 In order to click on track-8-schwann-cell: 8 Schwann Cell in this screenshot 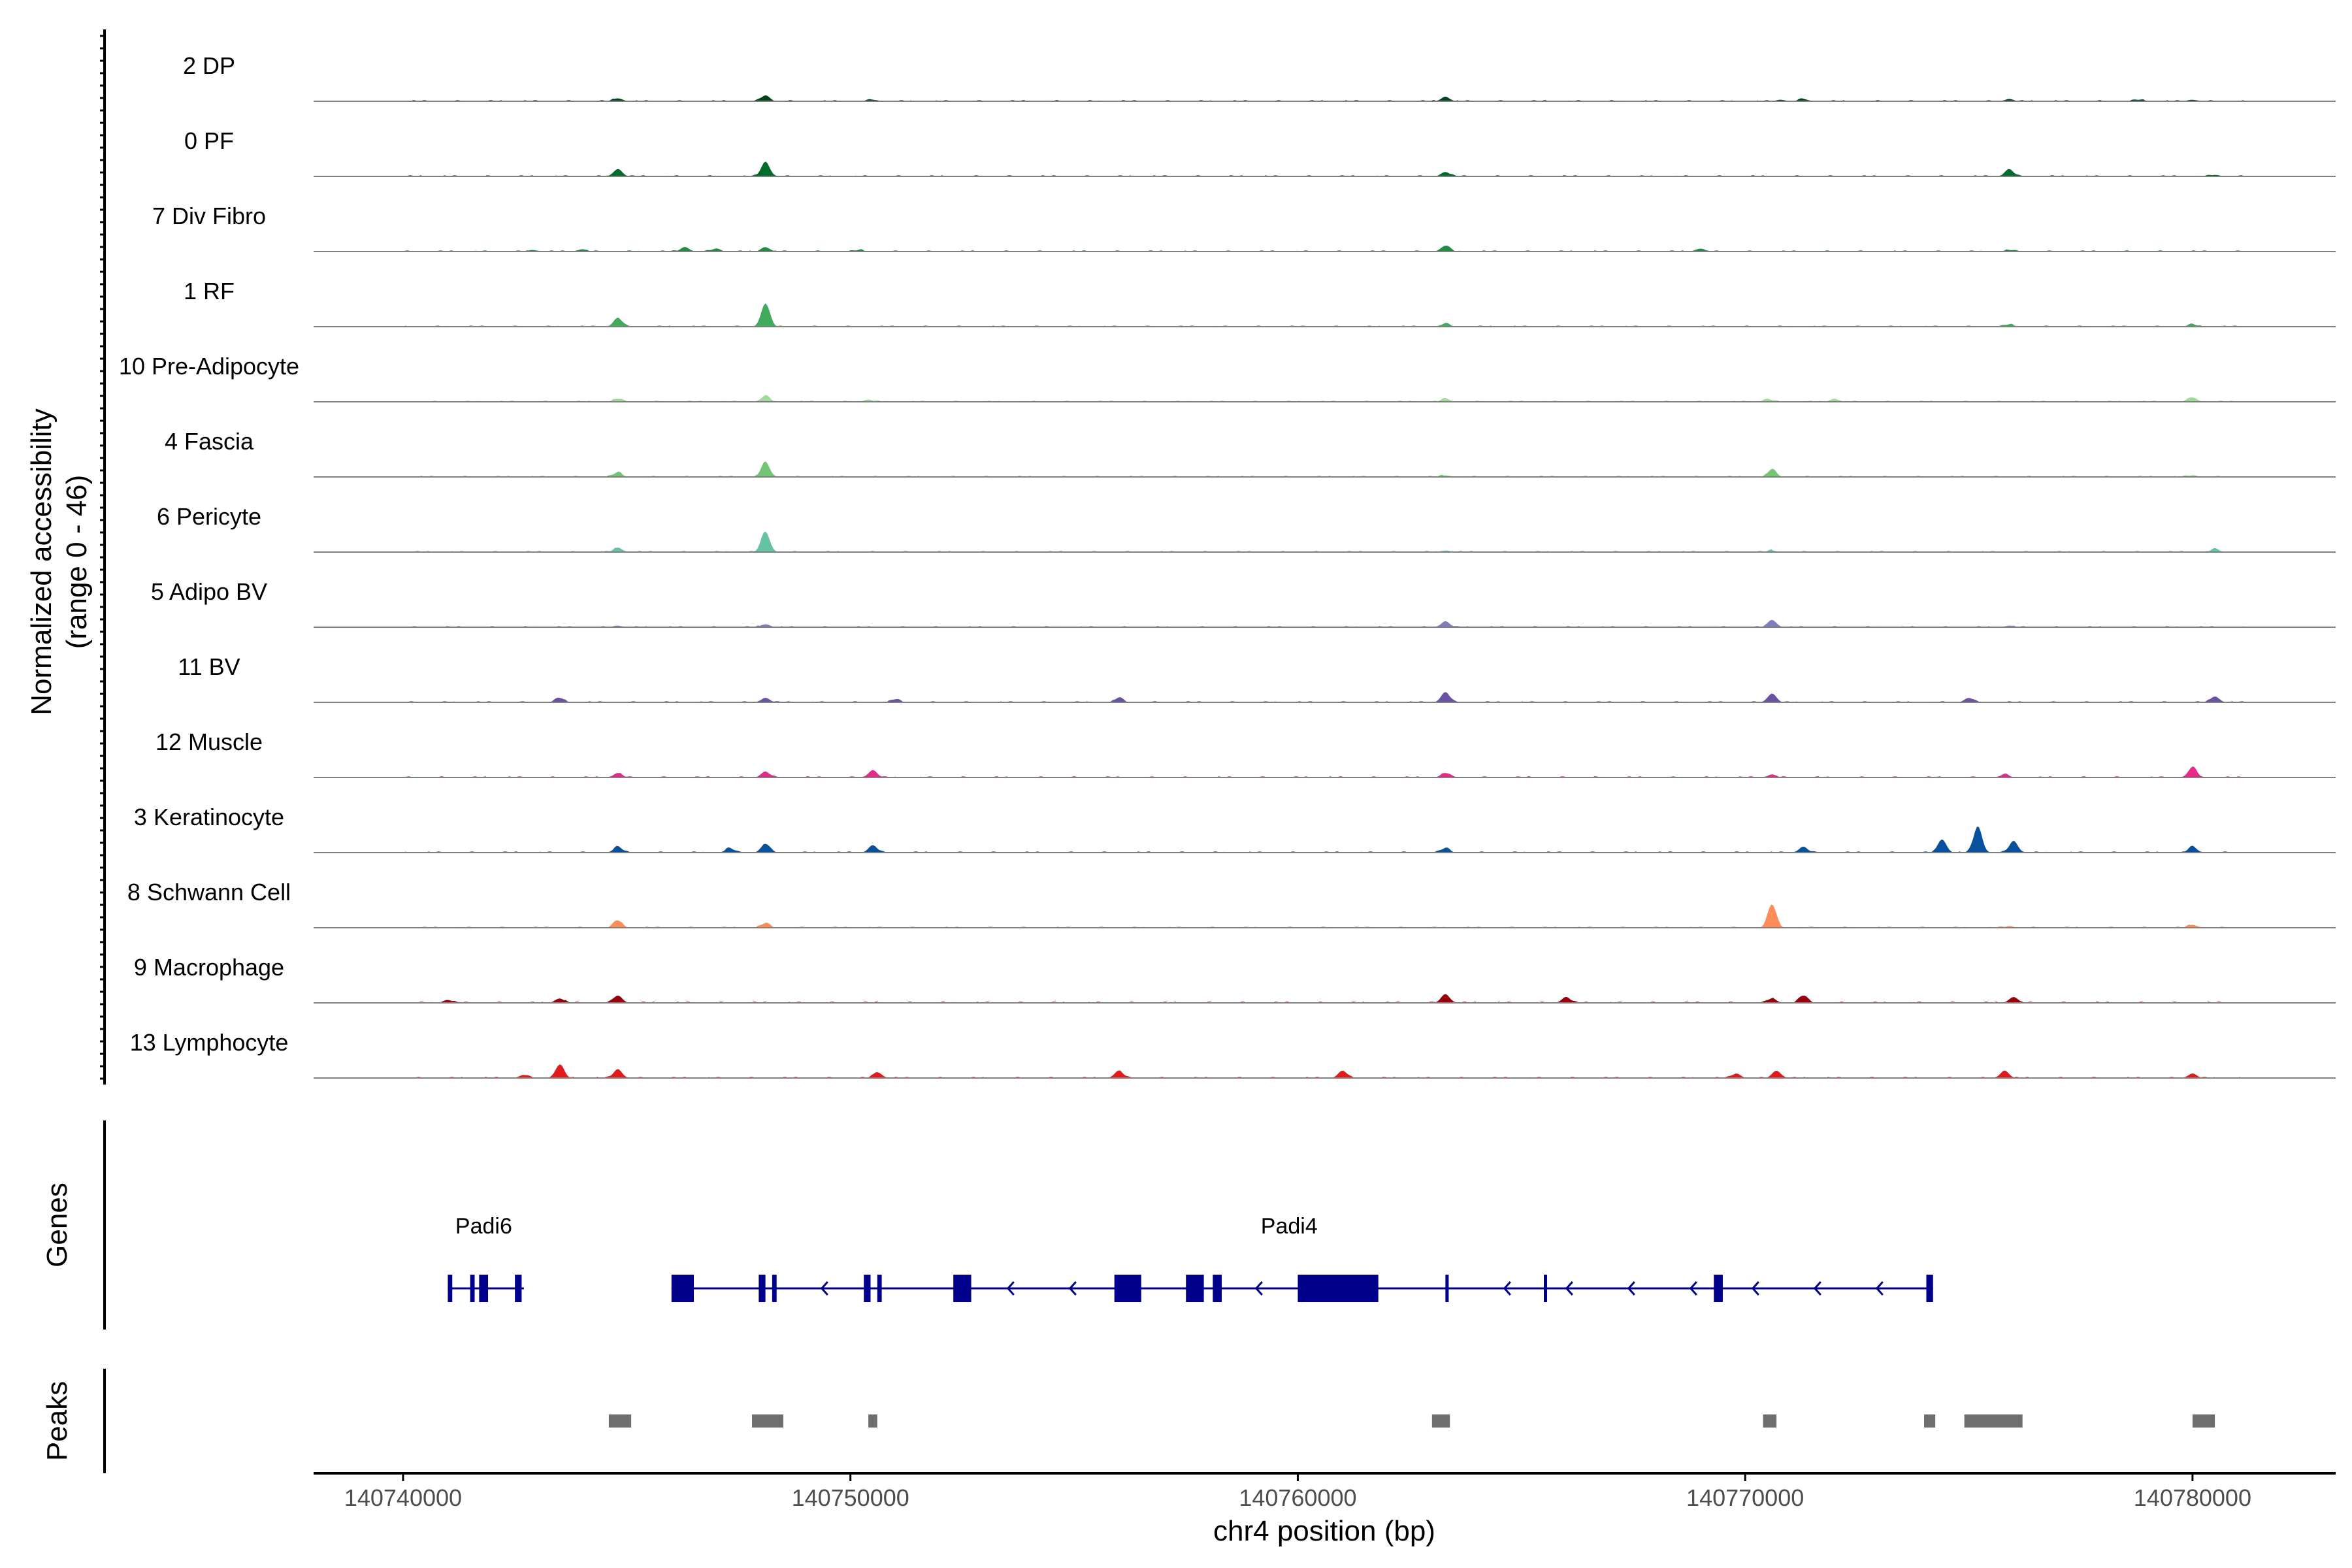, I will do `click(1231, 903)`.